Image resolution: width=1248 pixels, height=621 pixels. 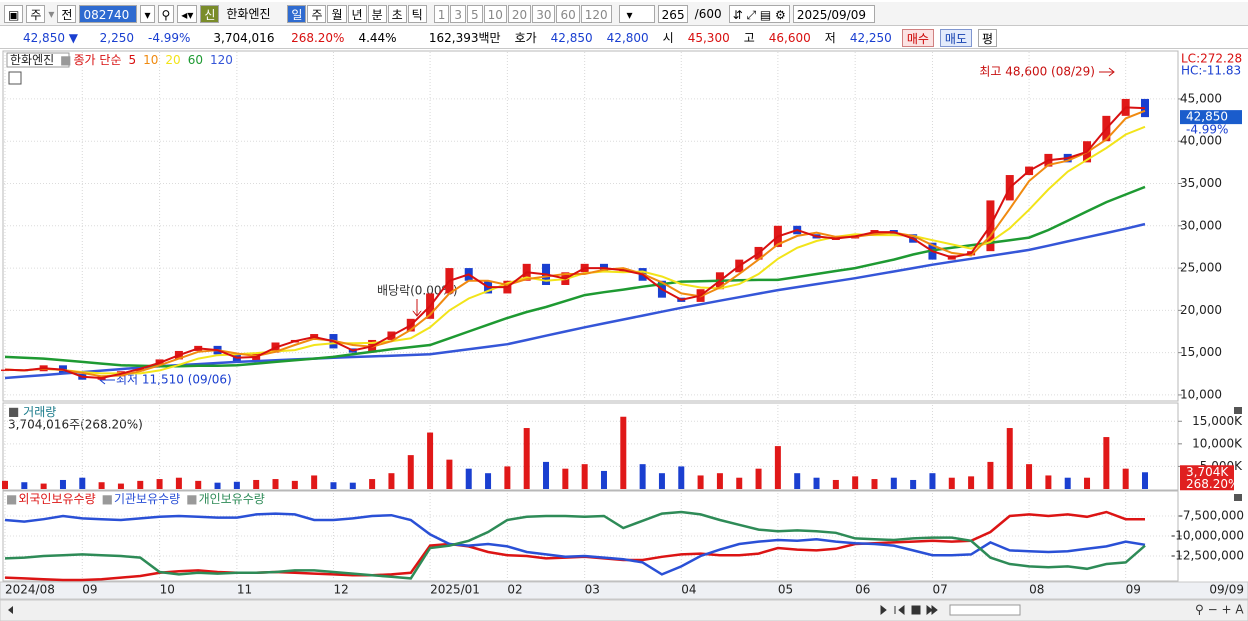 What do you see at coordinates (525, 38) in the screenshot?
I see `quote-label: 호가` at bounding box center [525, 38].